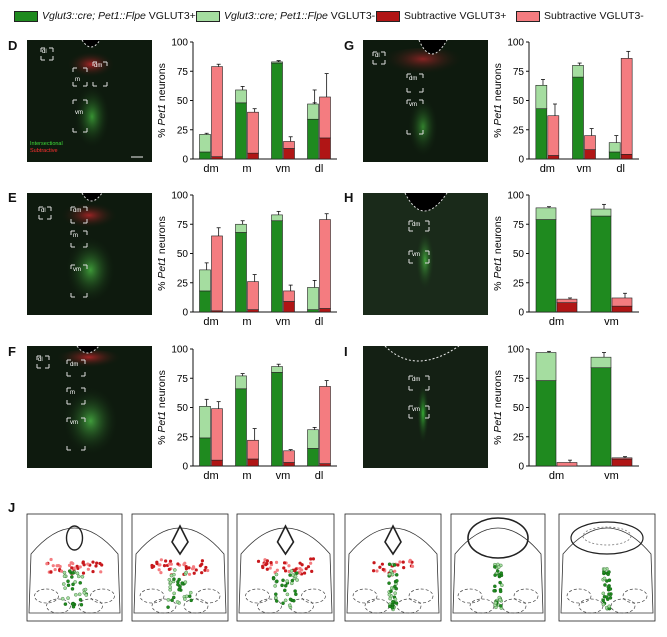 This screenshot has width=667, height=637. I want to click on aqueduct, so click(285, 540).